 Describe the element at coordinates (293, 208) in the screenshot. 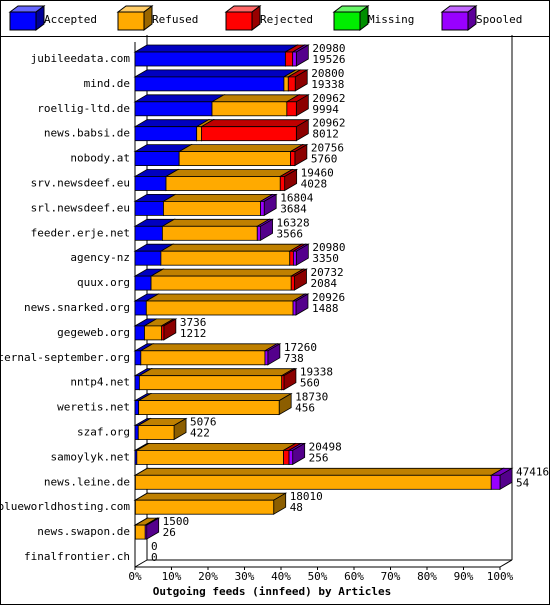

I see `accepted-label: 3684` at that location.